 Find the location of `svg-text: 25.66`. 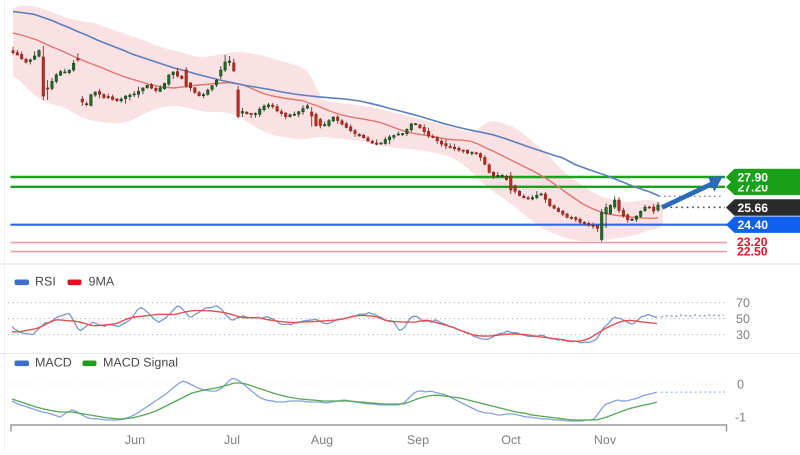

svg-text: 25.66 is located at coordinates (753, 208).